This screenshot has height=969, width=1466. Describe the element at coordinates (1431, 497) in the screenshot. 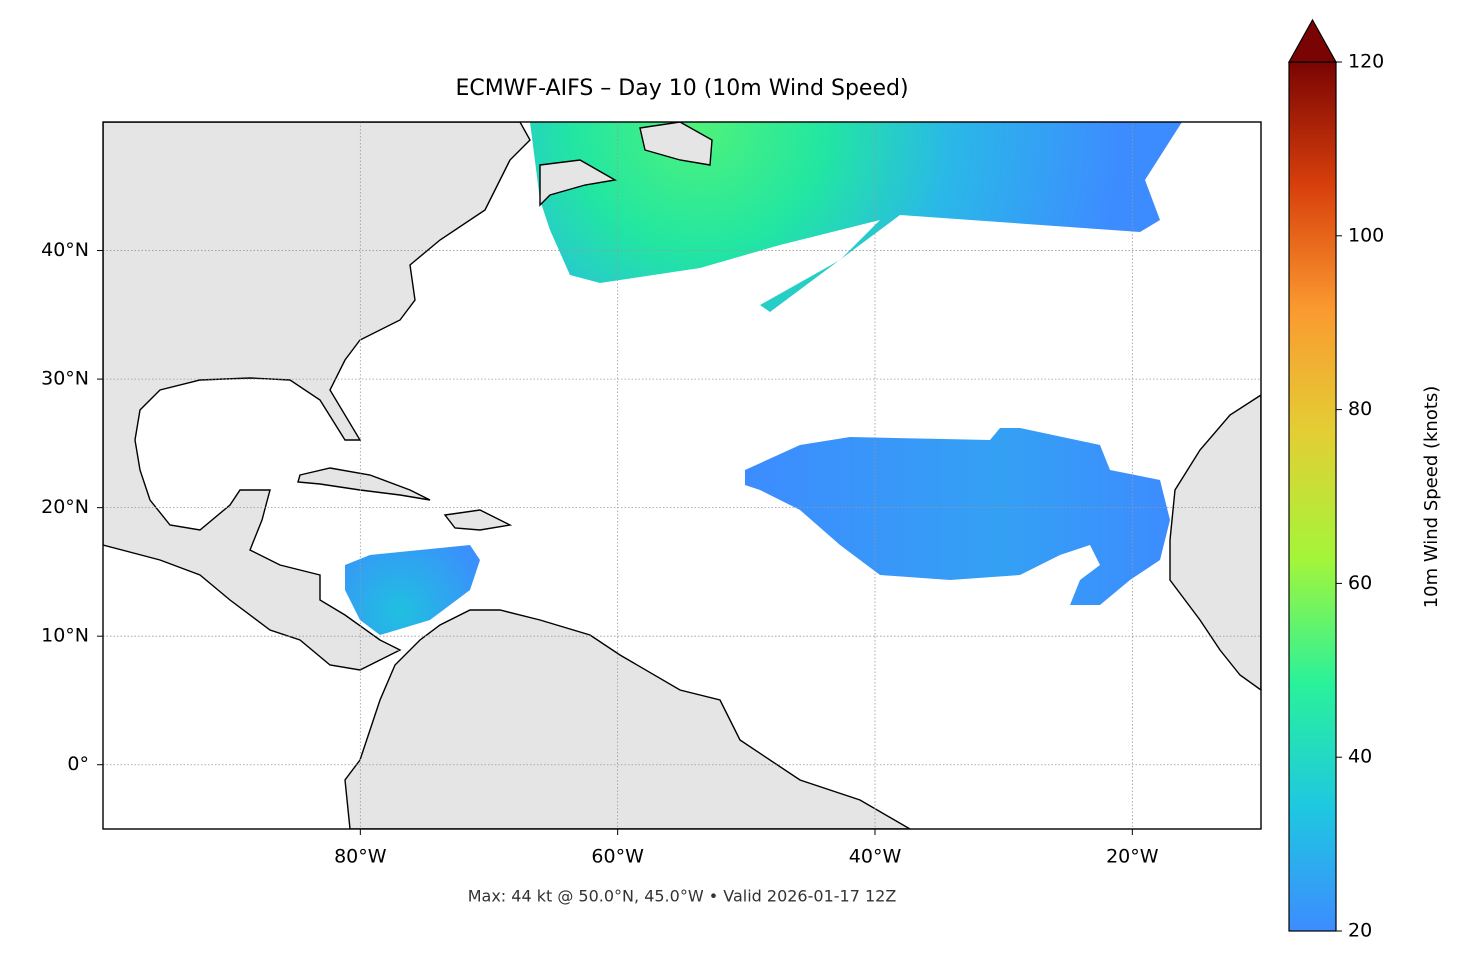

I see `colorbar-label: 10m Wind Speed (knots)` at that location.